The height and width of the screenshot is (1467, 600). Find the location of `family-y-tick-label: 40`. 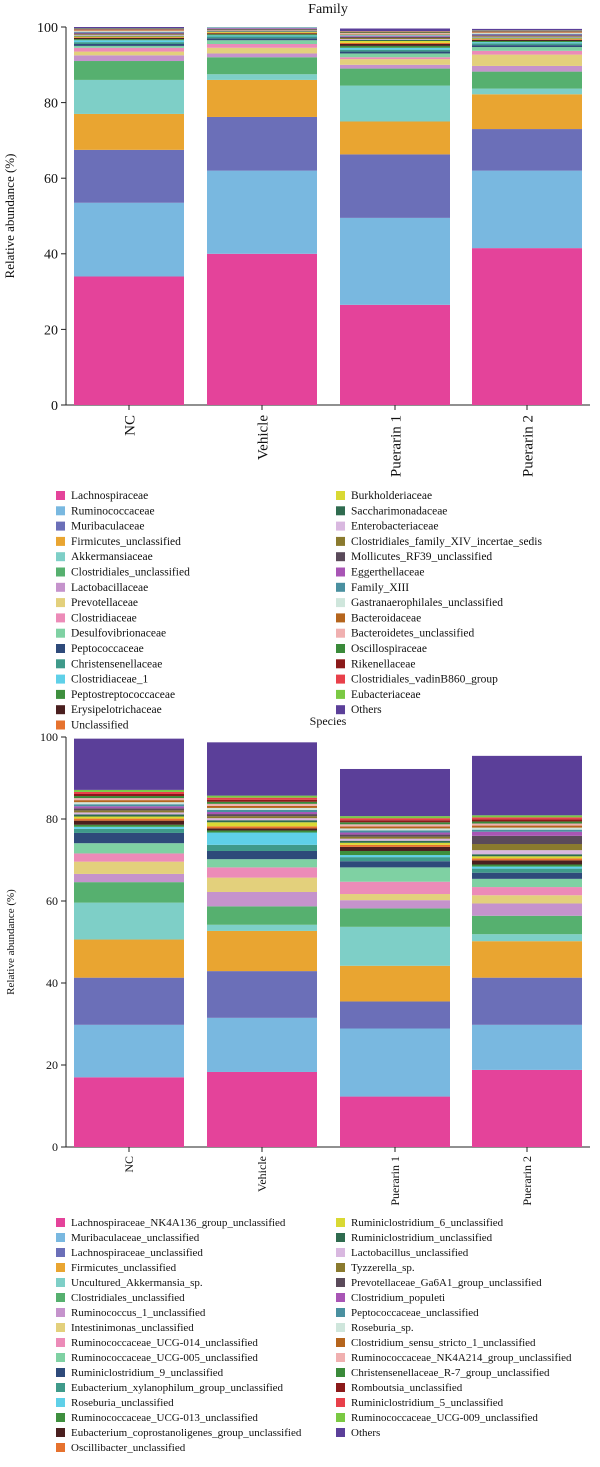

family-y-tick-label: 40 is located at coordinates (51, 255).